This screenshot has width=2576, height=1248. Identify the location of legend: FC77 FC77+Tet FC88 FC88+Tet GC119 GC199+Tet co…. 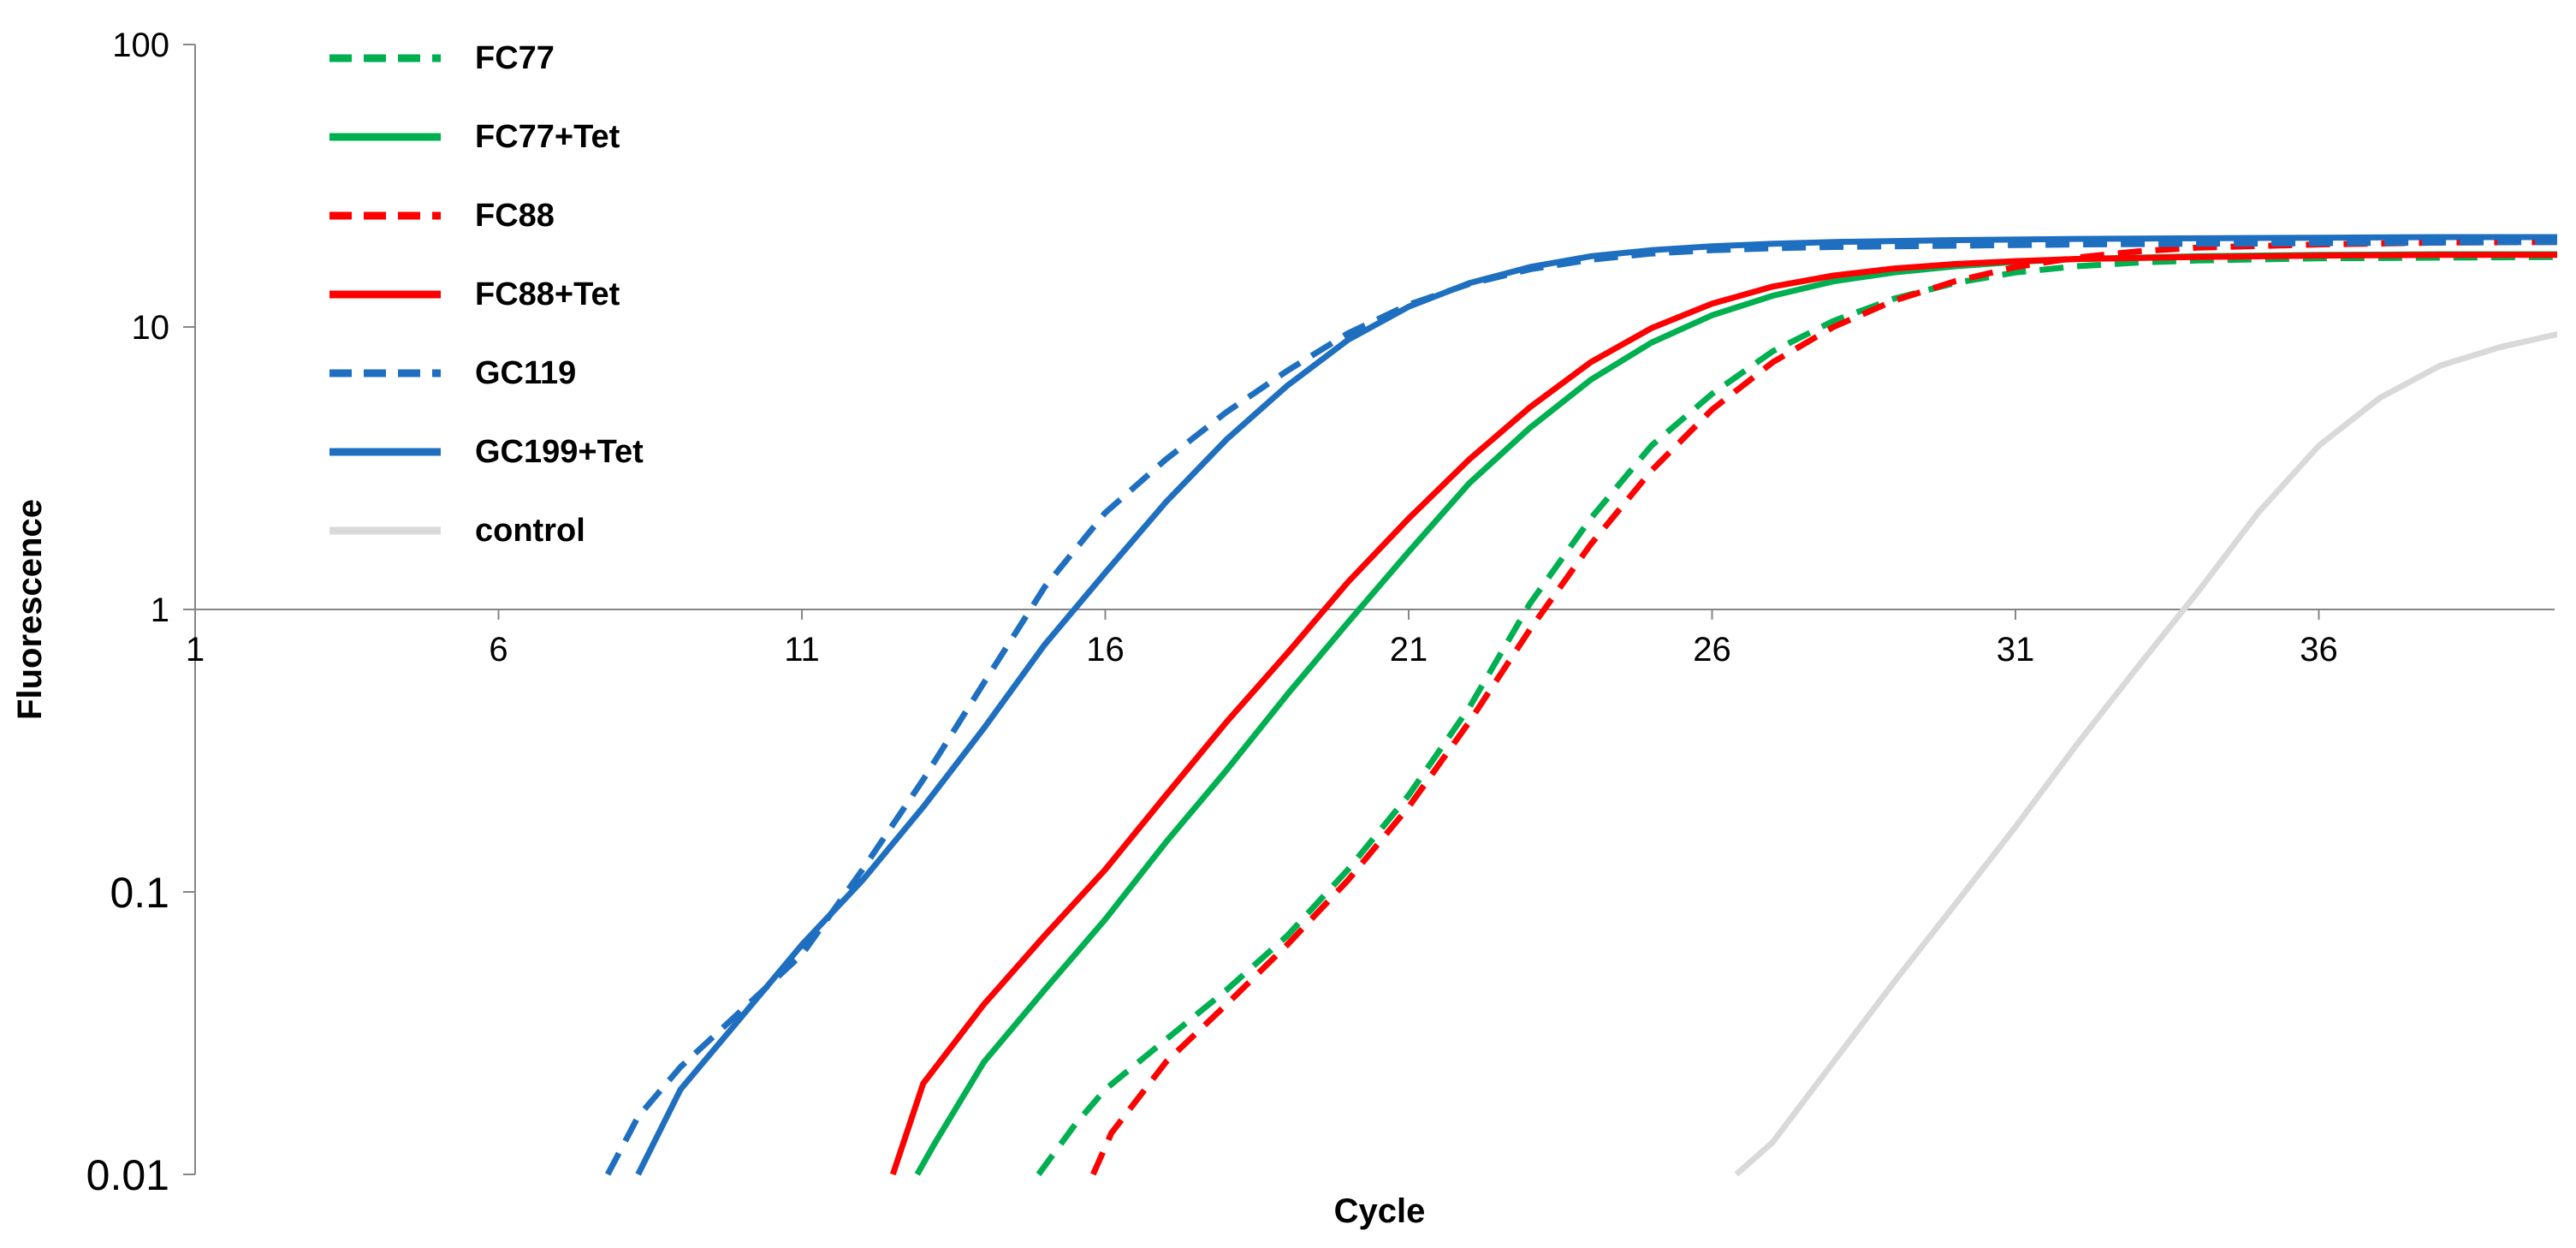
(486, 295).